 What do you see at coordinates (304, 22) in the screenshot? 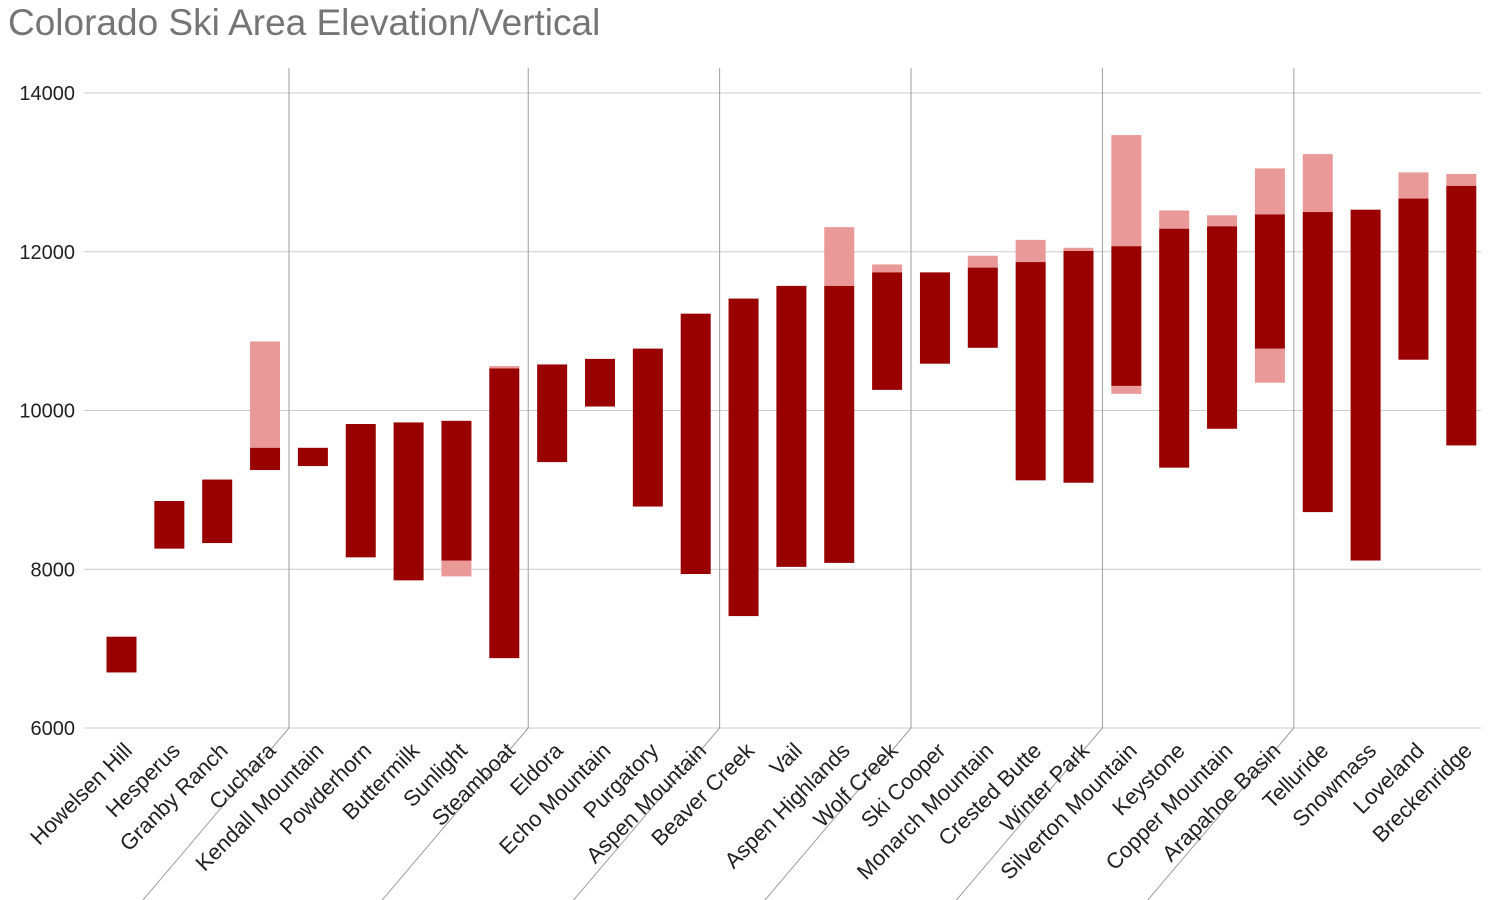
I see `chart-title: Colorado Ski Area Elevation/Vertical` at bounding box center [304, 22].